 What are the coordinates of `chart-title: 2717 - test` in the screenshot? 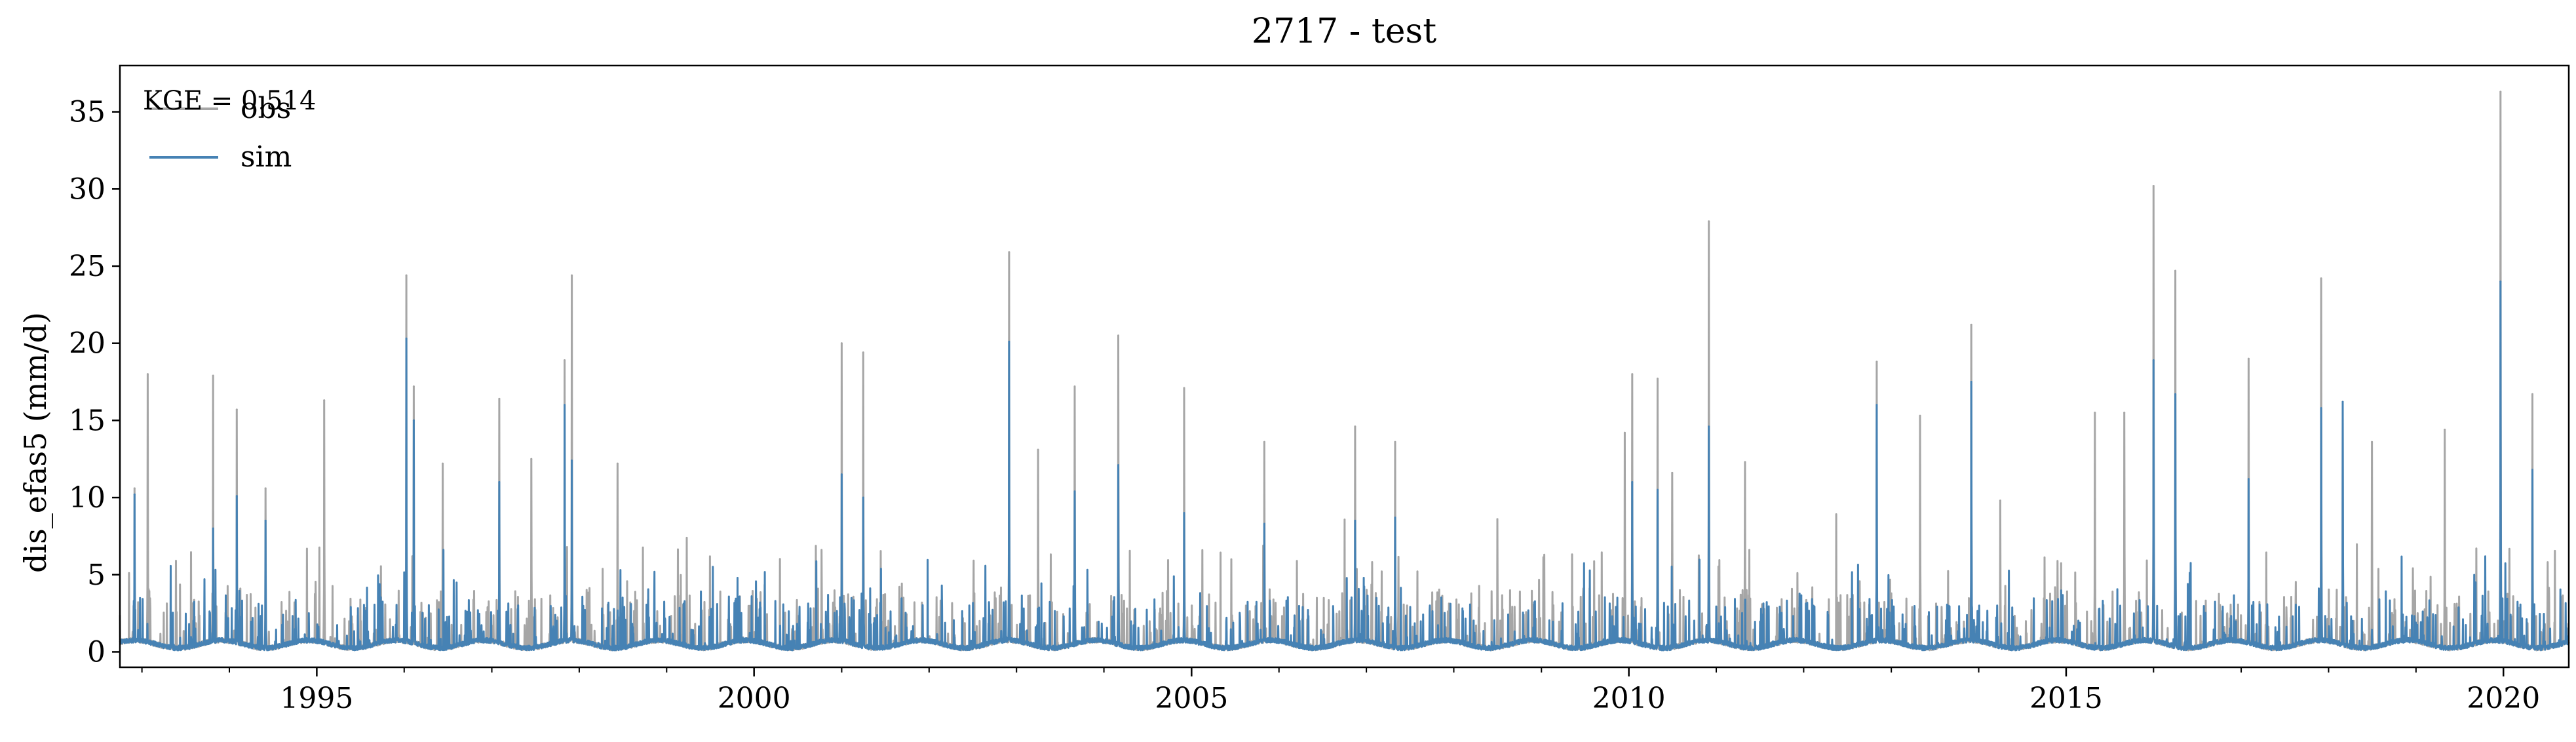 It's located at (1344, 31).